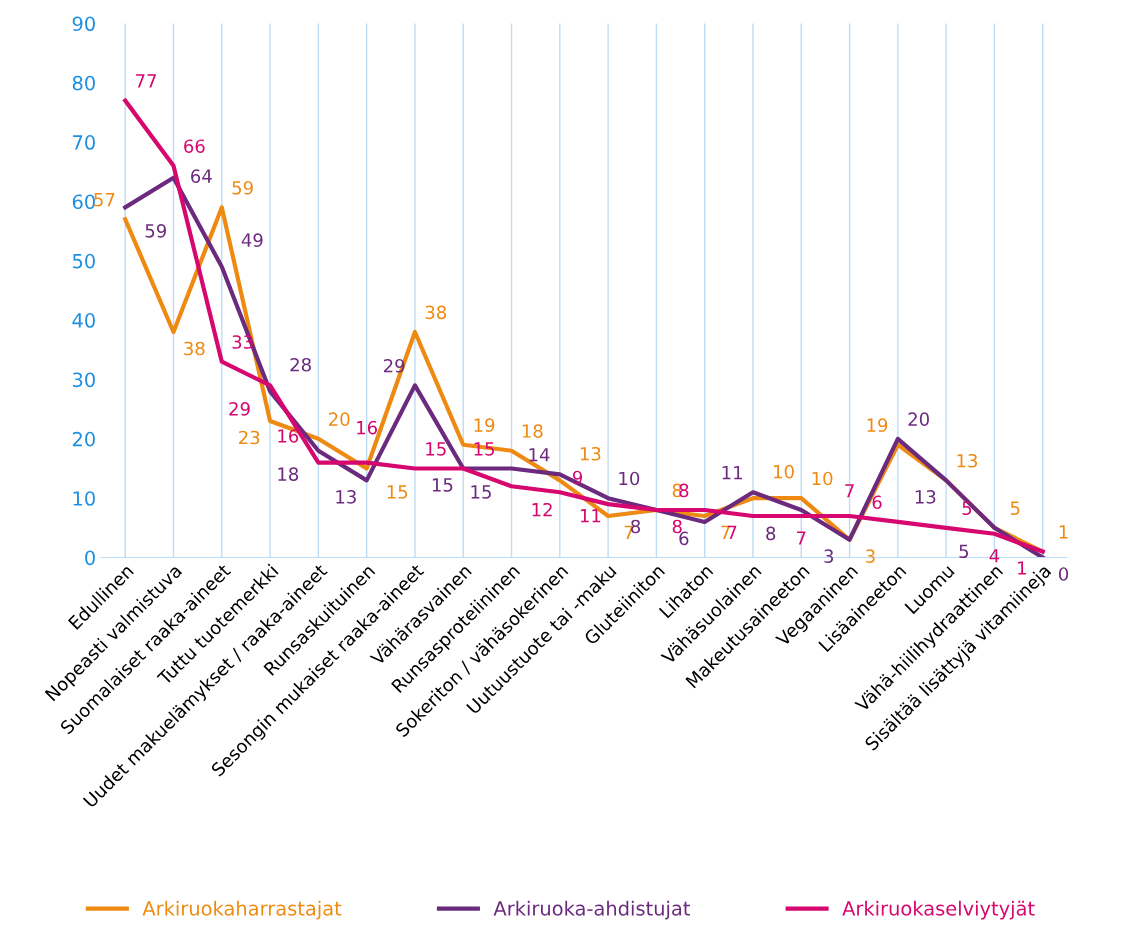  Describe the element at coordinates (1063, 574) in the screenshot. I see `data-label: 0` at that location.